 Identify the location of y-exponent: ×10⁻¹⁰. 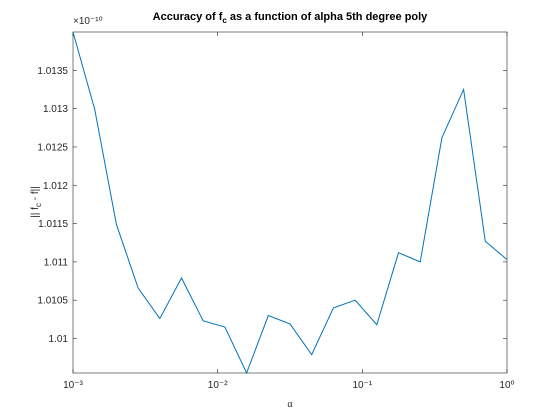
(88, 21).